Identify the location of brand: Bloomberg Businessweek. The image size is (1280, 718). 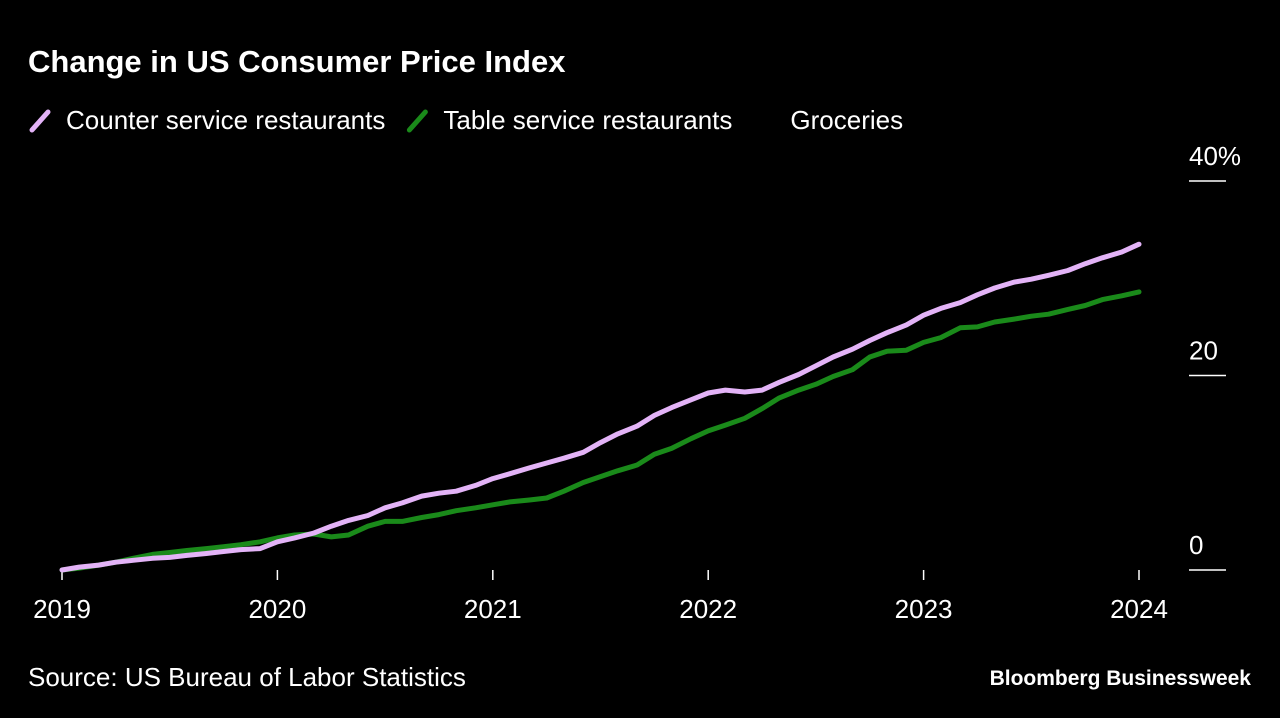
(1121, 678).